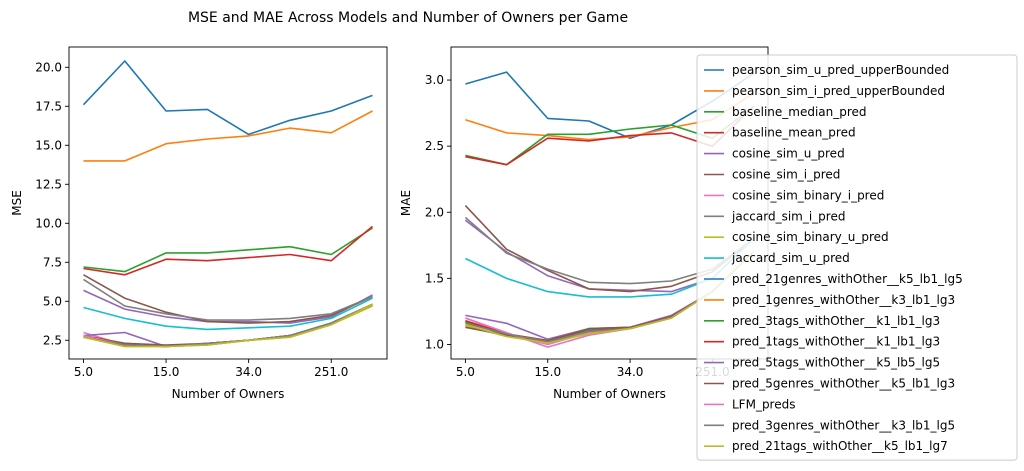 This screenshot has height=471, width=1024. I want to click on legend-entry-label: baseline_mean_pred, so click(794, 133).